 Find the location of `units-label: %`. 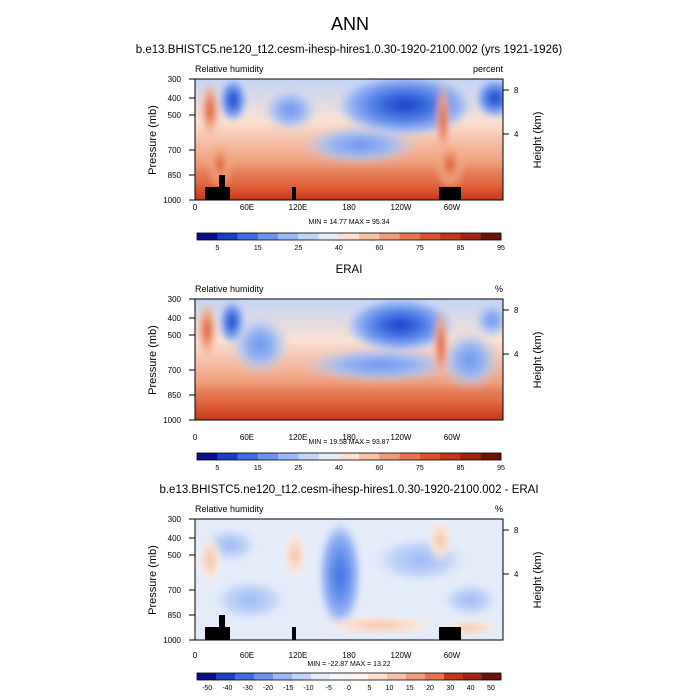

units-label: % is located at coordinates (499, 509).